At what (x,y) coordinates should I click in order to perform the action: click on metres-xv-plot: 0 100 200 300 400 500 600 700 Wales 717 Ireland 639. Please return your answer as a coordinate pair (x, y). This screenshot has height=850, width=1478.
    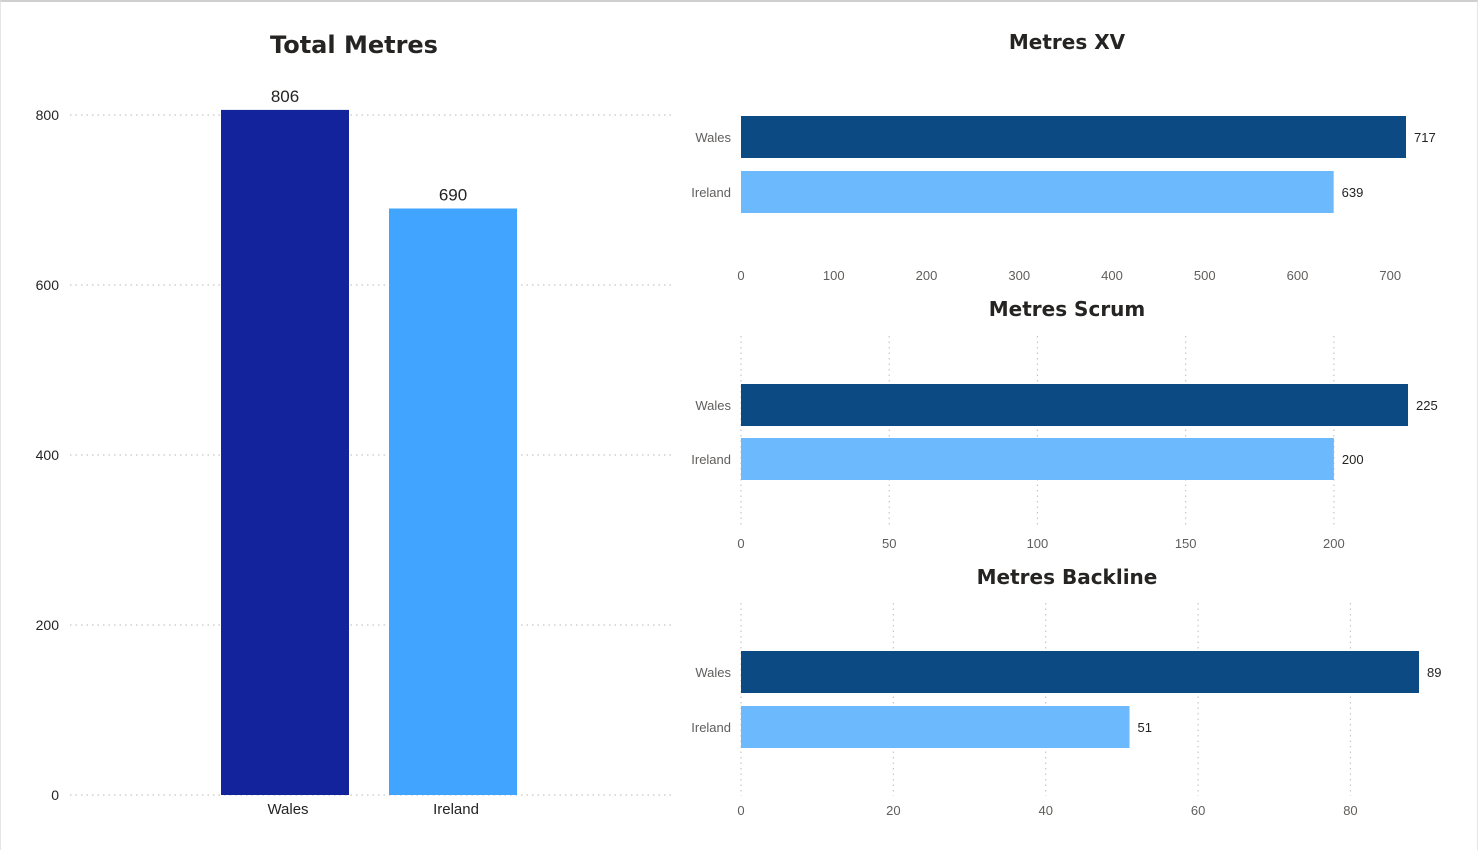
    Looking at the image, I should click on (1063, 199).